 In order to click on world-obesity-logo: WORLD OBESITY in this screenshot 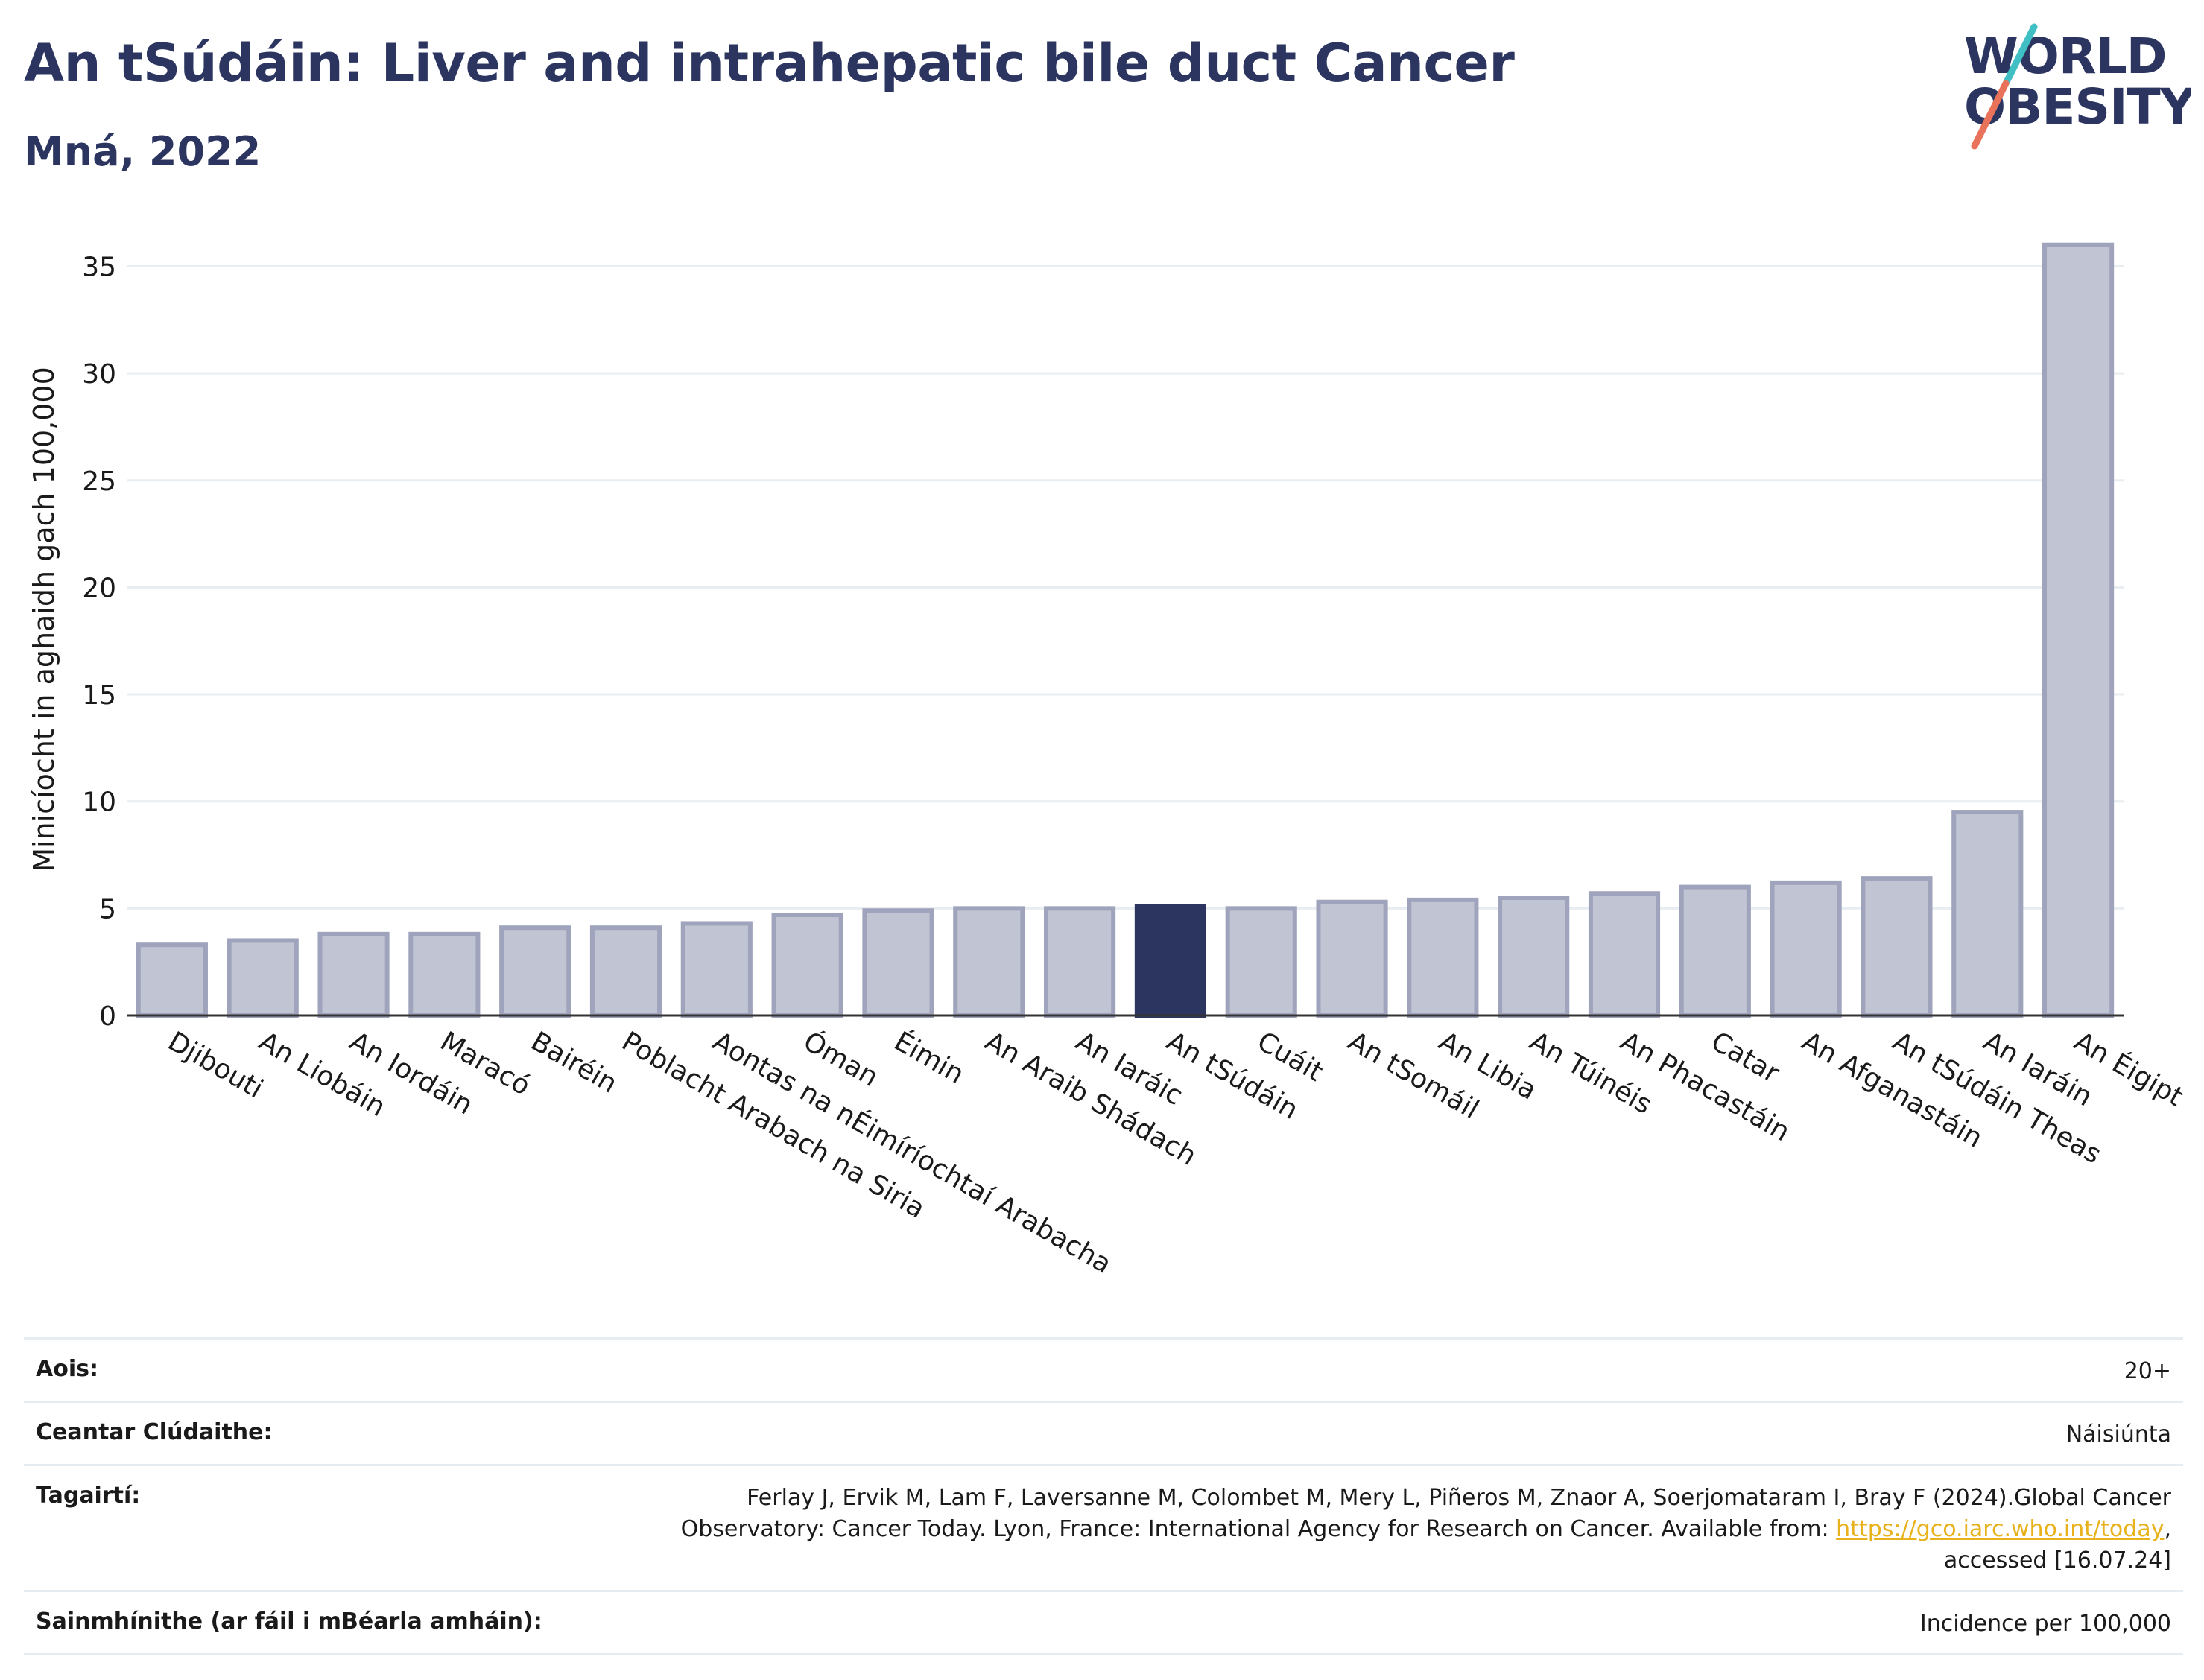, I will do `click(2077, 86)`.